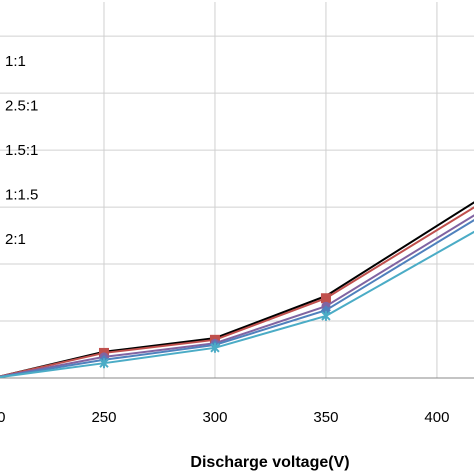  What do you see at coordinates (214, 417) in the screenshot?
I see `x-tick-label: 300` at bounding box center [214, 417].